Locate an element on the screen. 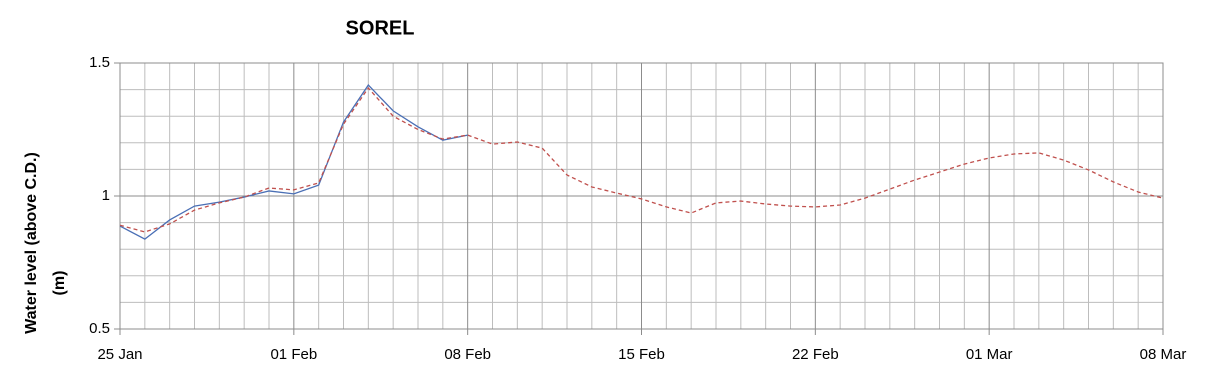 This screenshot has height=378, width=1209. y-label-line: (m) is located at coordinates (59, 283).